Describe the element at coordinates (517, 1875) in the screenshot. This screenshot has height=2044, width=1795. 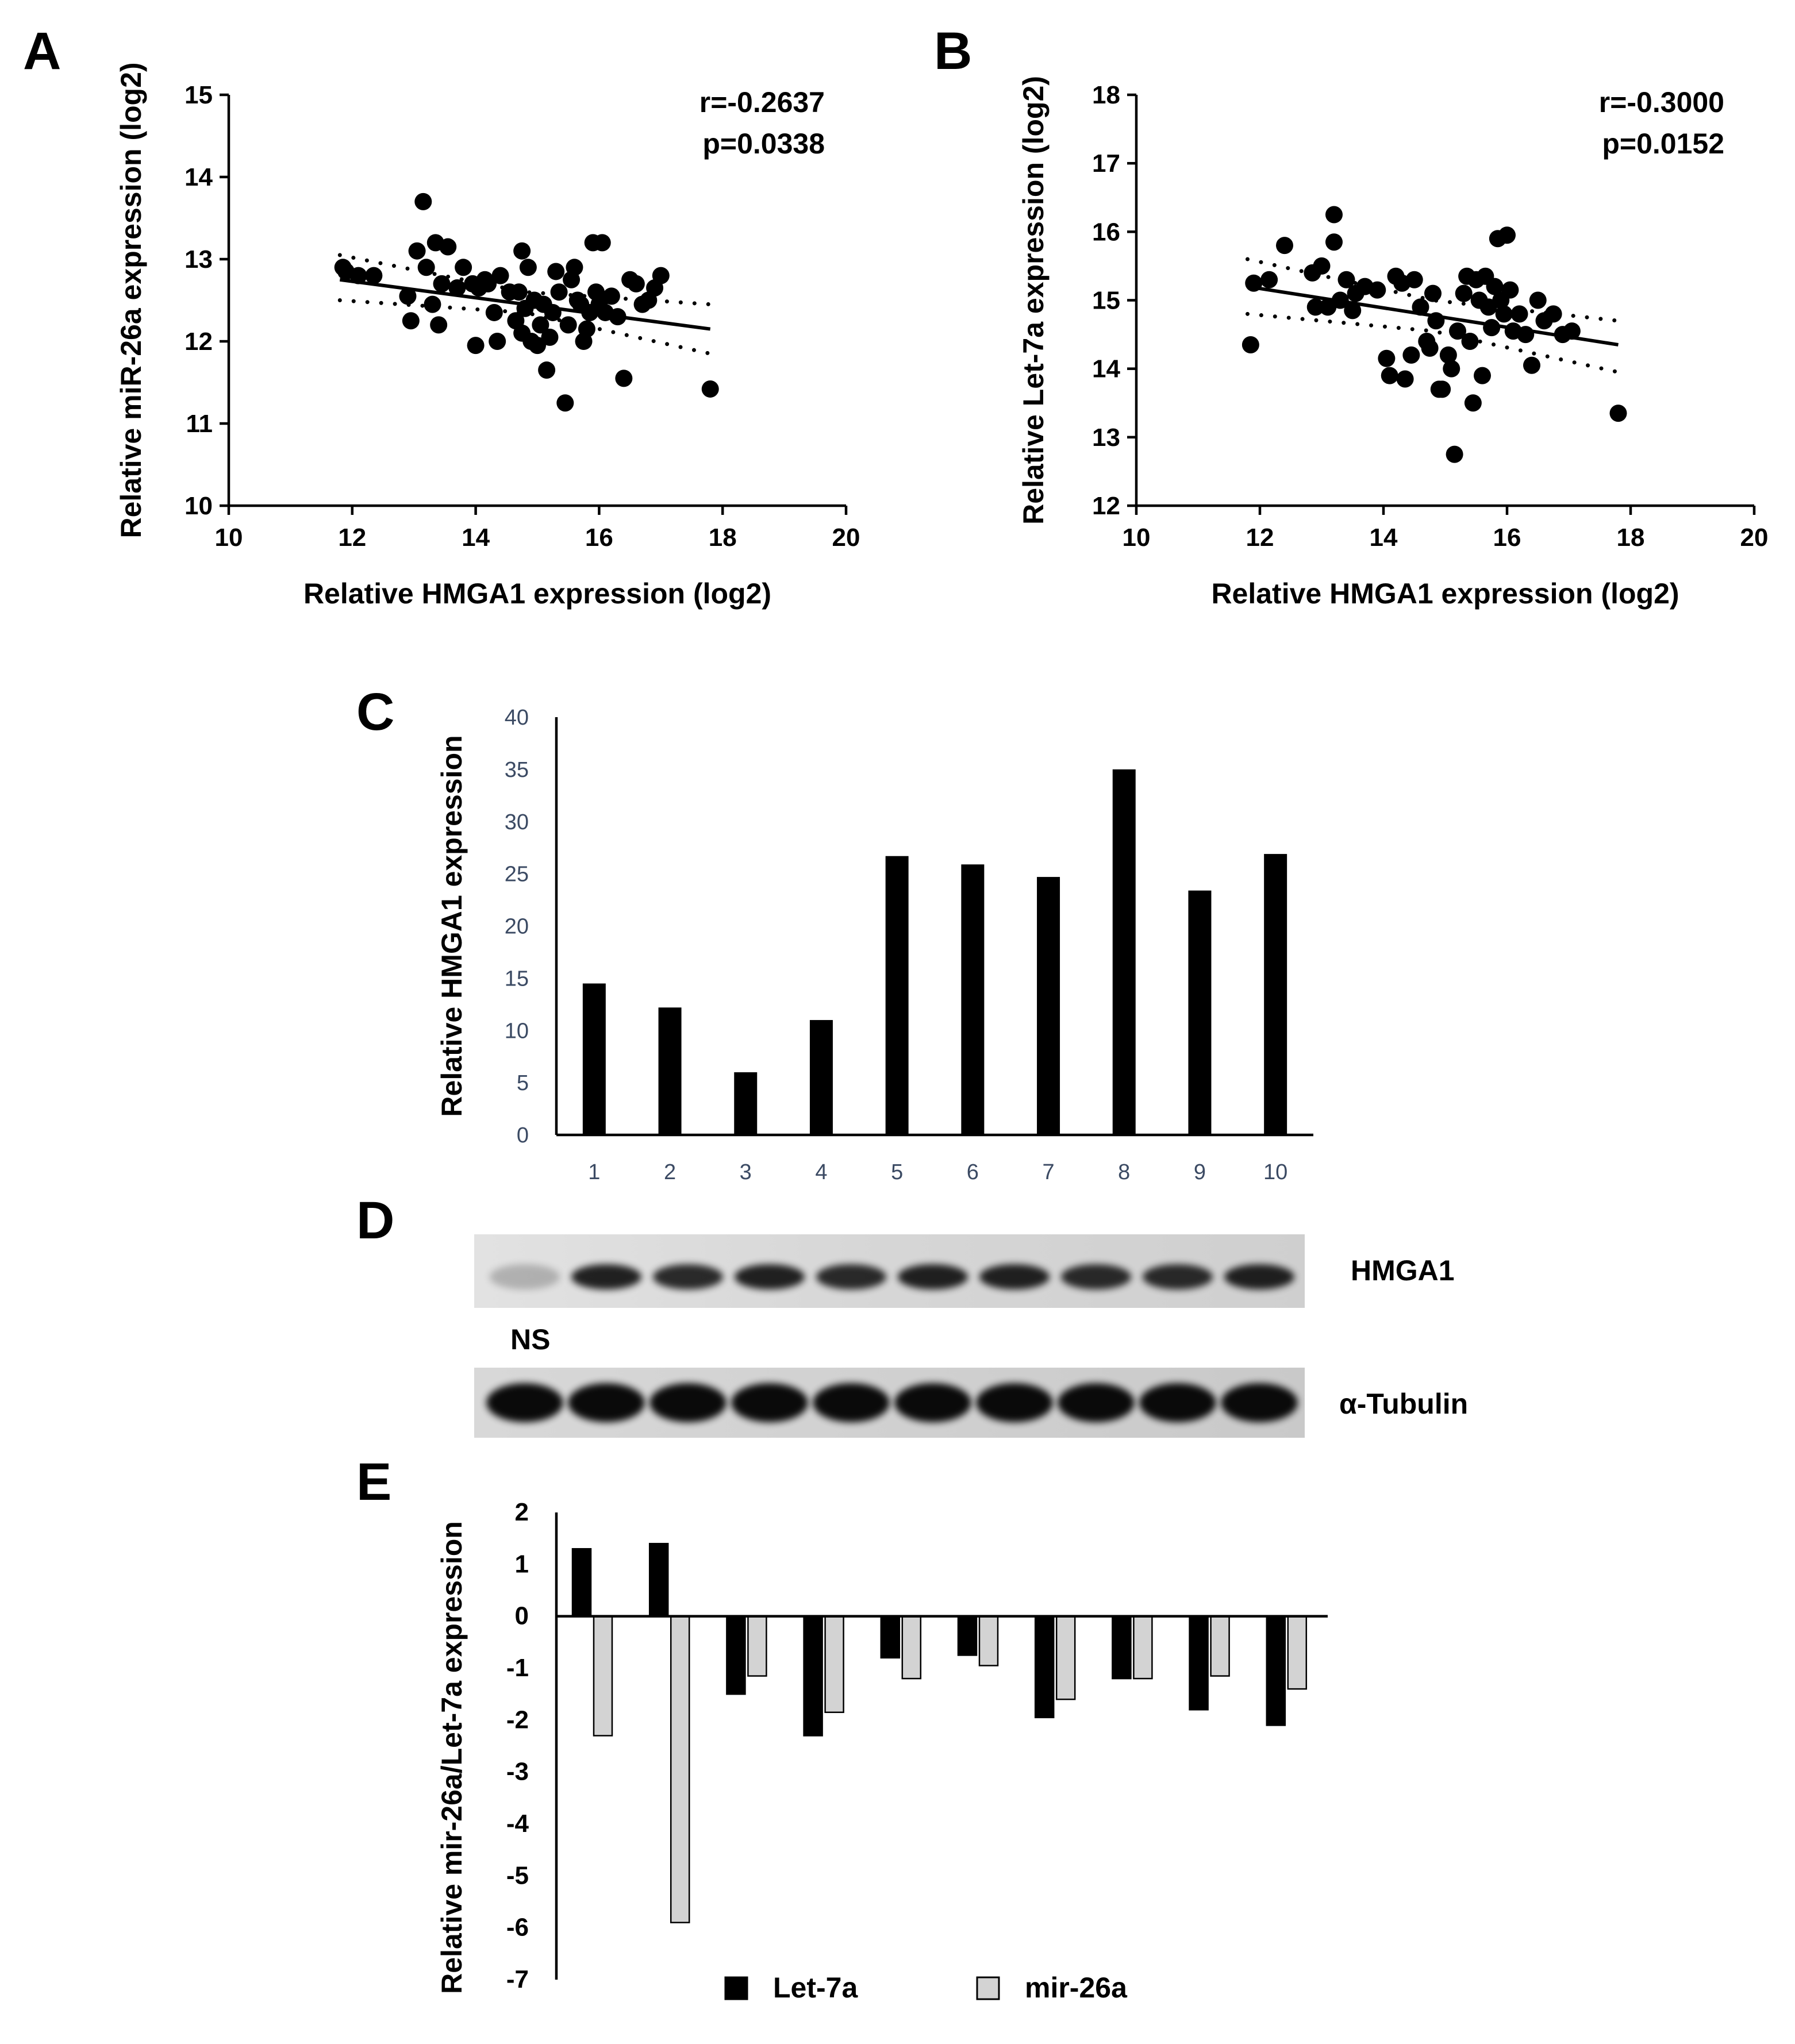
I see `y-tick-label-e: -5` at that location.